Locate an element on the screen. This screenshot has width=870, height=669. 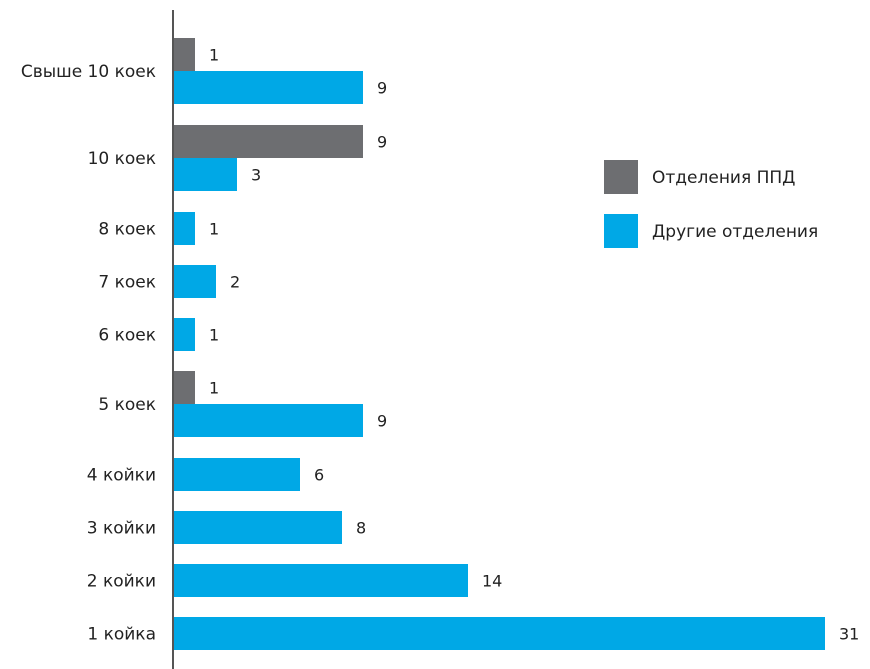
data-label: 14 is located at coordinates (492, 581).